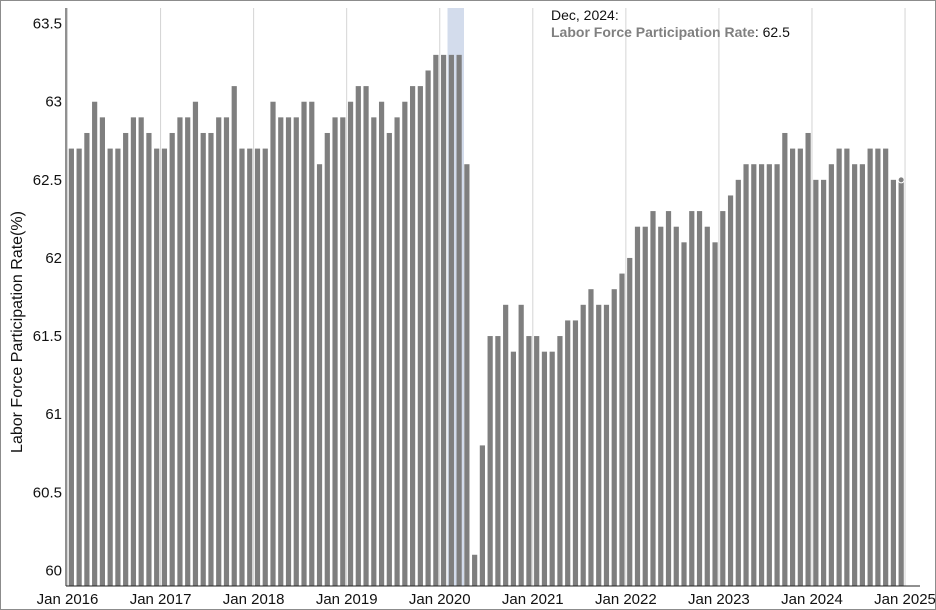 The image size is (936, 610). Describe the element at coordinates (440, 599) in the screenshot. I see `x-tick-label: Jan 2020` at that location.